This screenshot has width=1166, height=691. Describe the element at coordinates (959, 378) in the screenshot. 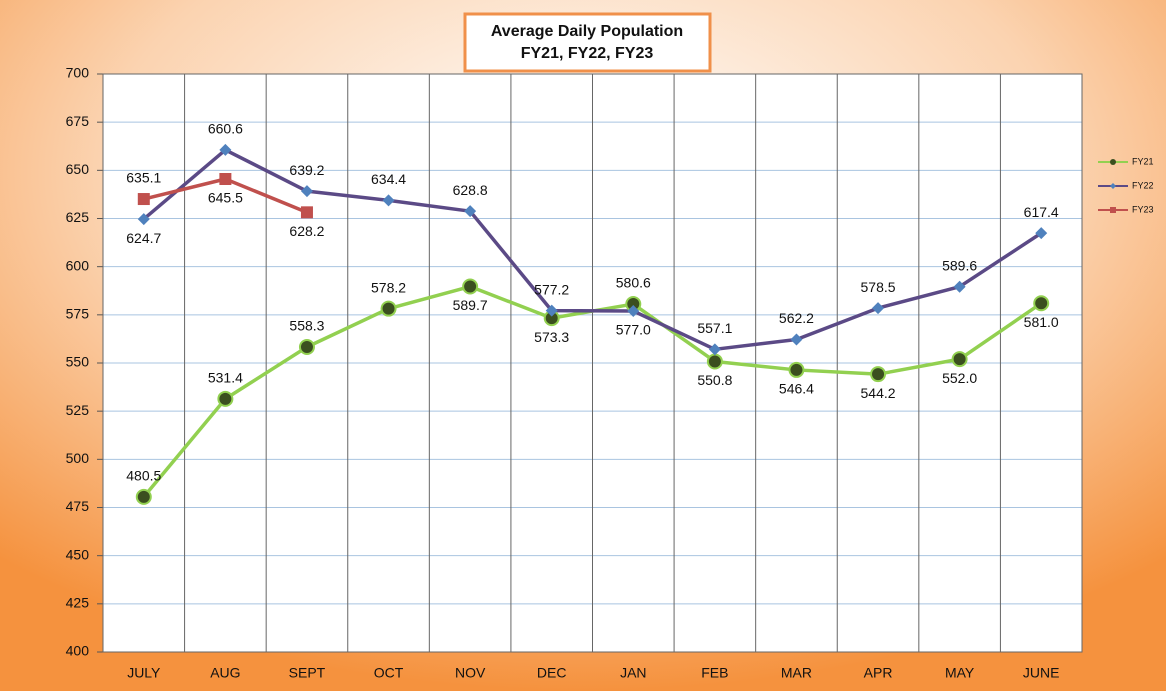

I see `data-label: 552.0` at that location.